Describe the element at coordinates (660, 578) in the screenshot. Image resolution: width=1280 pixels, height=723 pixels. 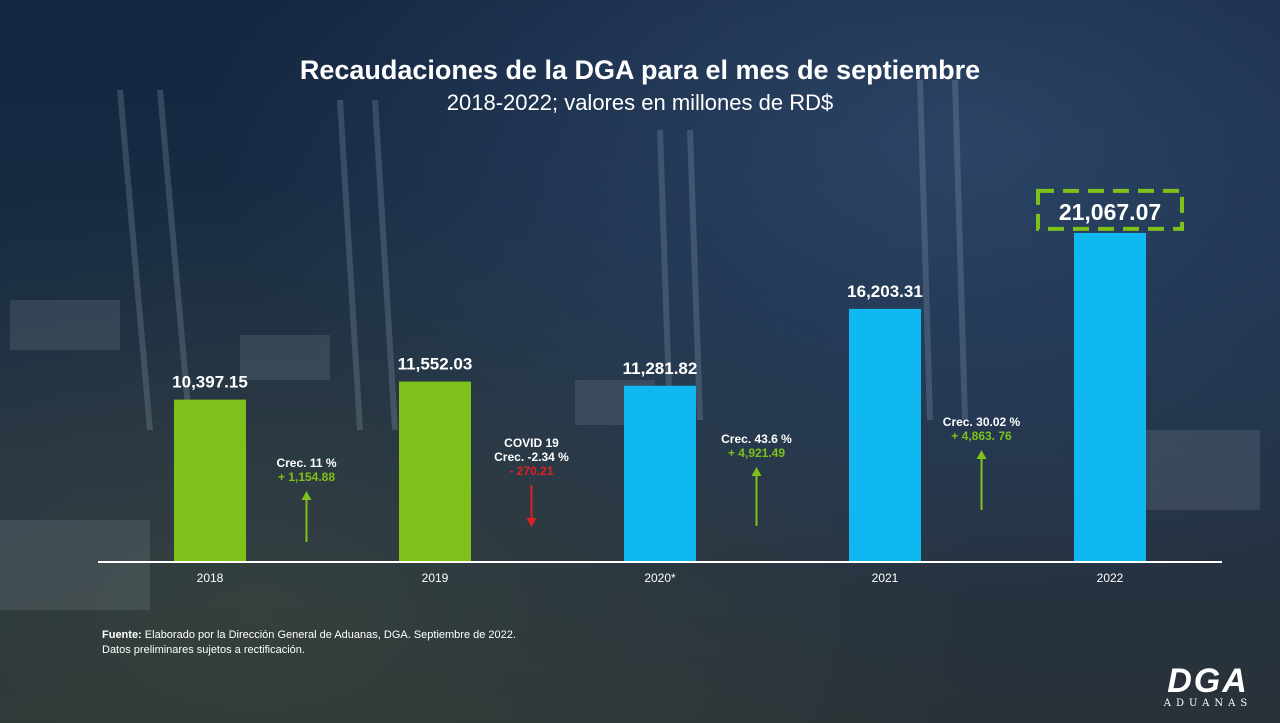
I see `x-tick-label-2020*: 2020*` at that location.